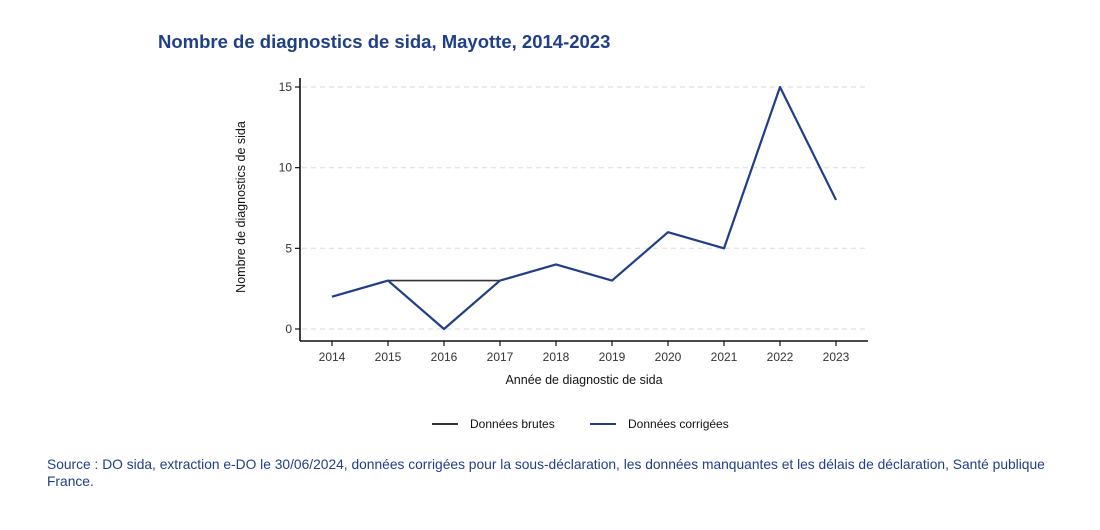 The image size is (1100, 530). Describe the element at coordinates (724, 357) in the screenshot. I see `x-tick-label: 2021` at that location.